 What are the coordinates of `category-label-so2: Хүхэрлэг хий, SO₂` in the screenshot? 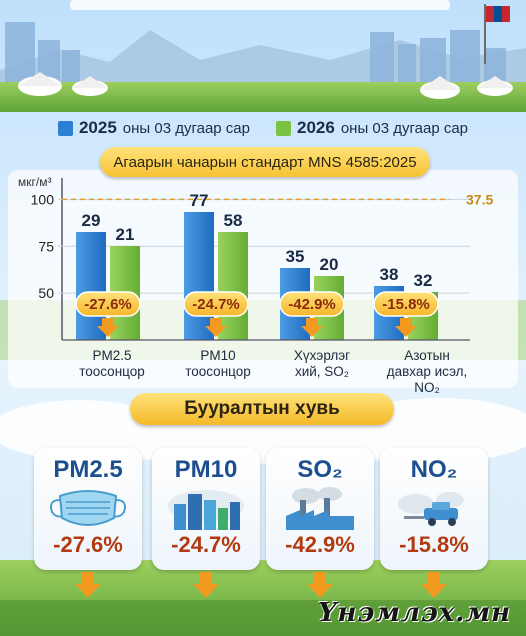 It's located at (322, 364).